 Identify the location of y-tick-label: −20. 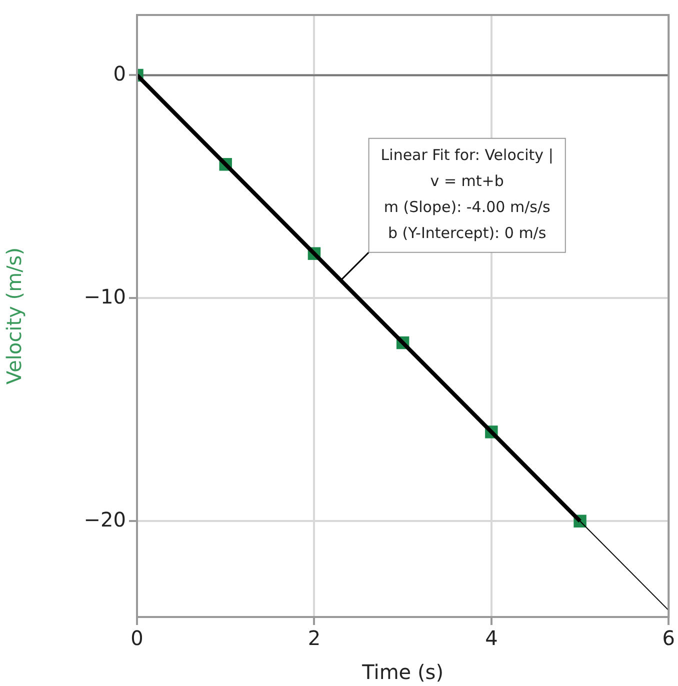
(105, 519).